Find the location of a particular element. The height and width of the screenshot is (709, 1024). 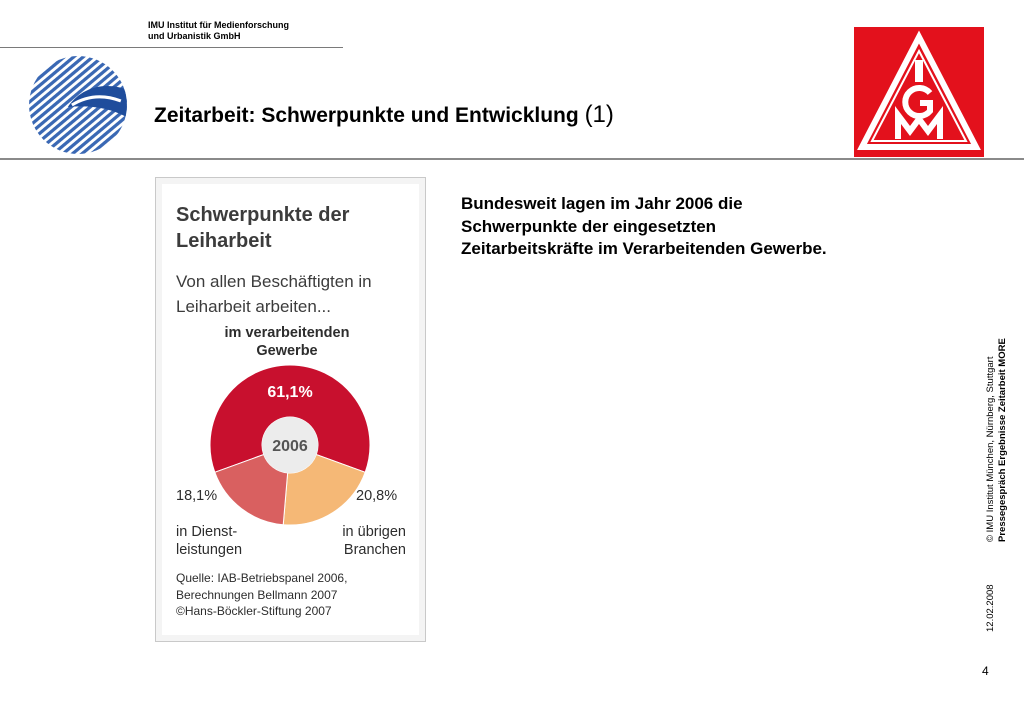

value-label-uebrige: 20,8% is located at coordinates (377, 496).